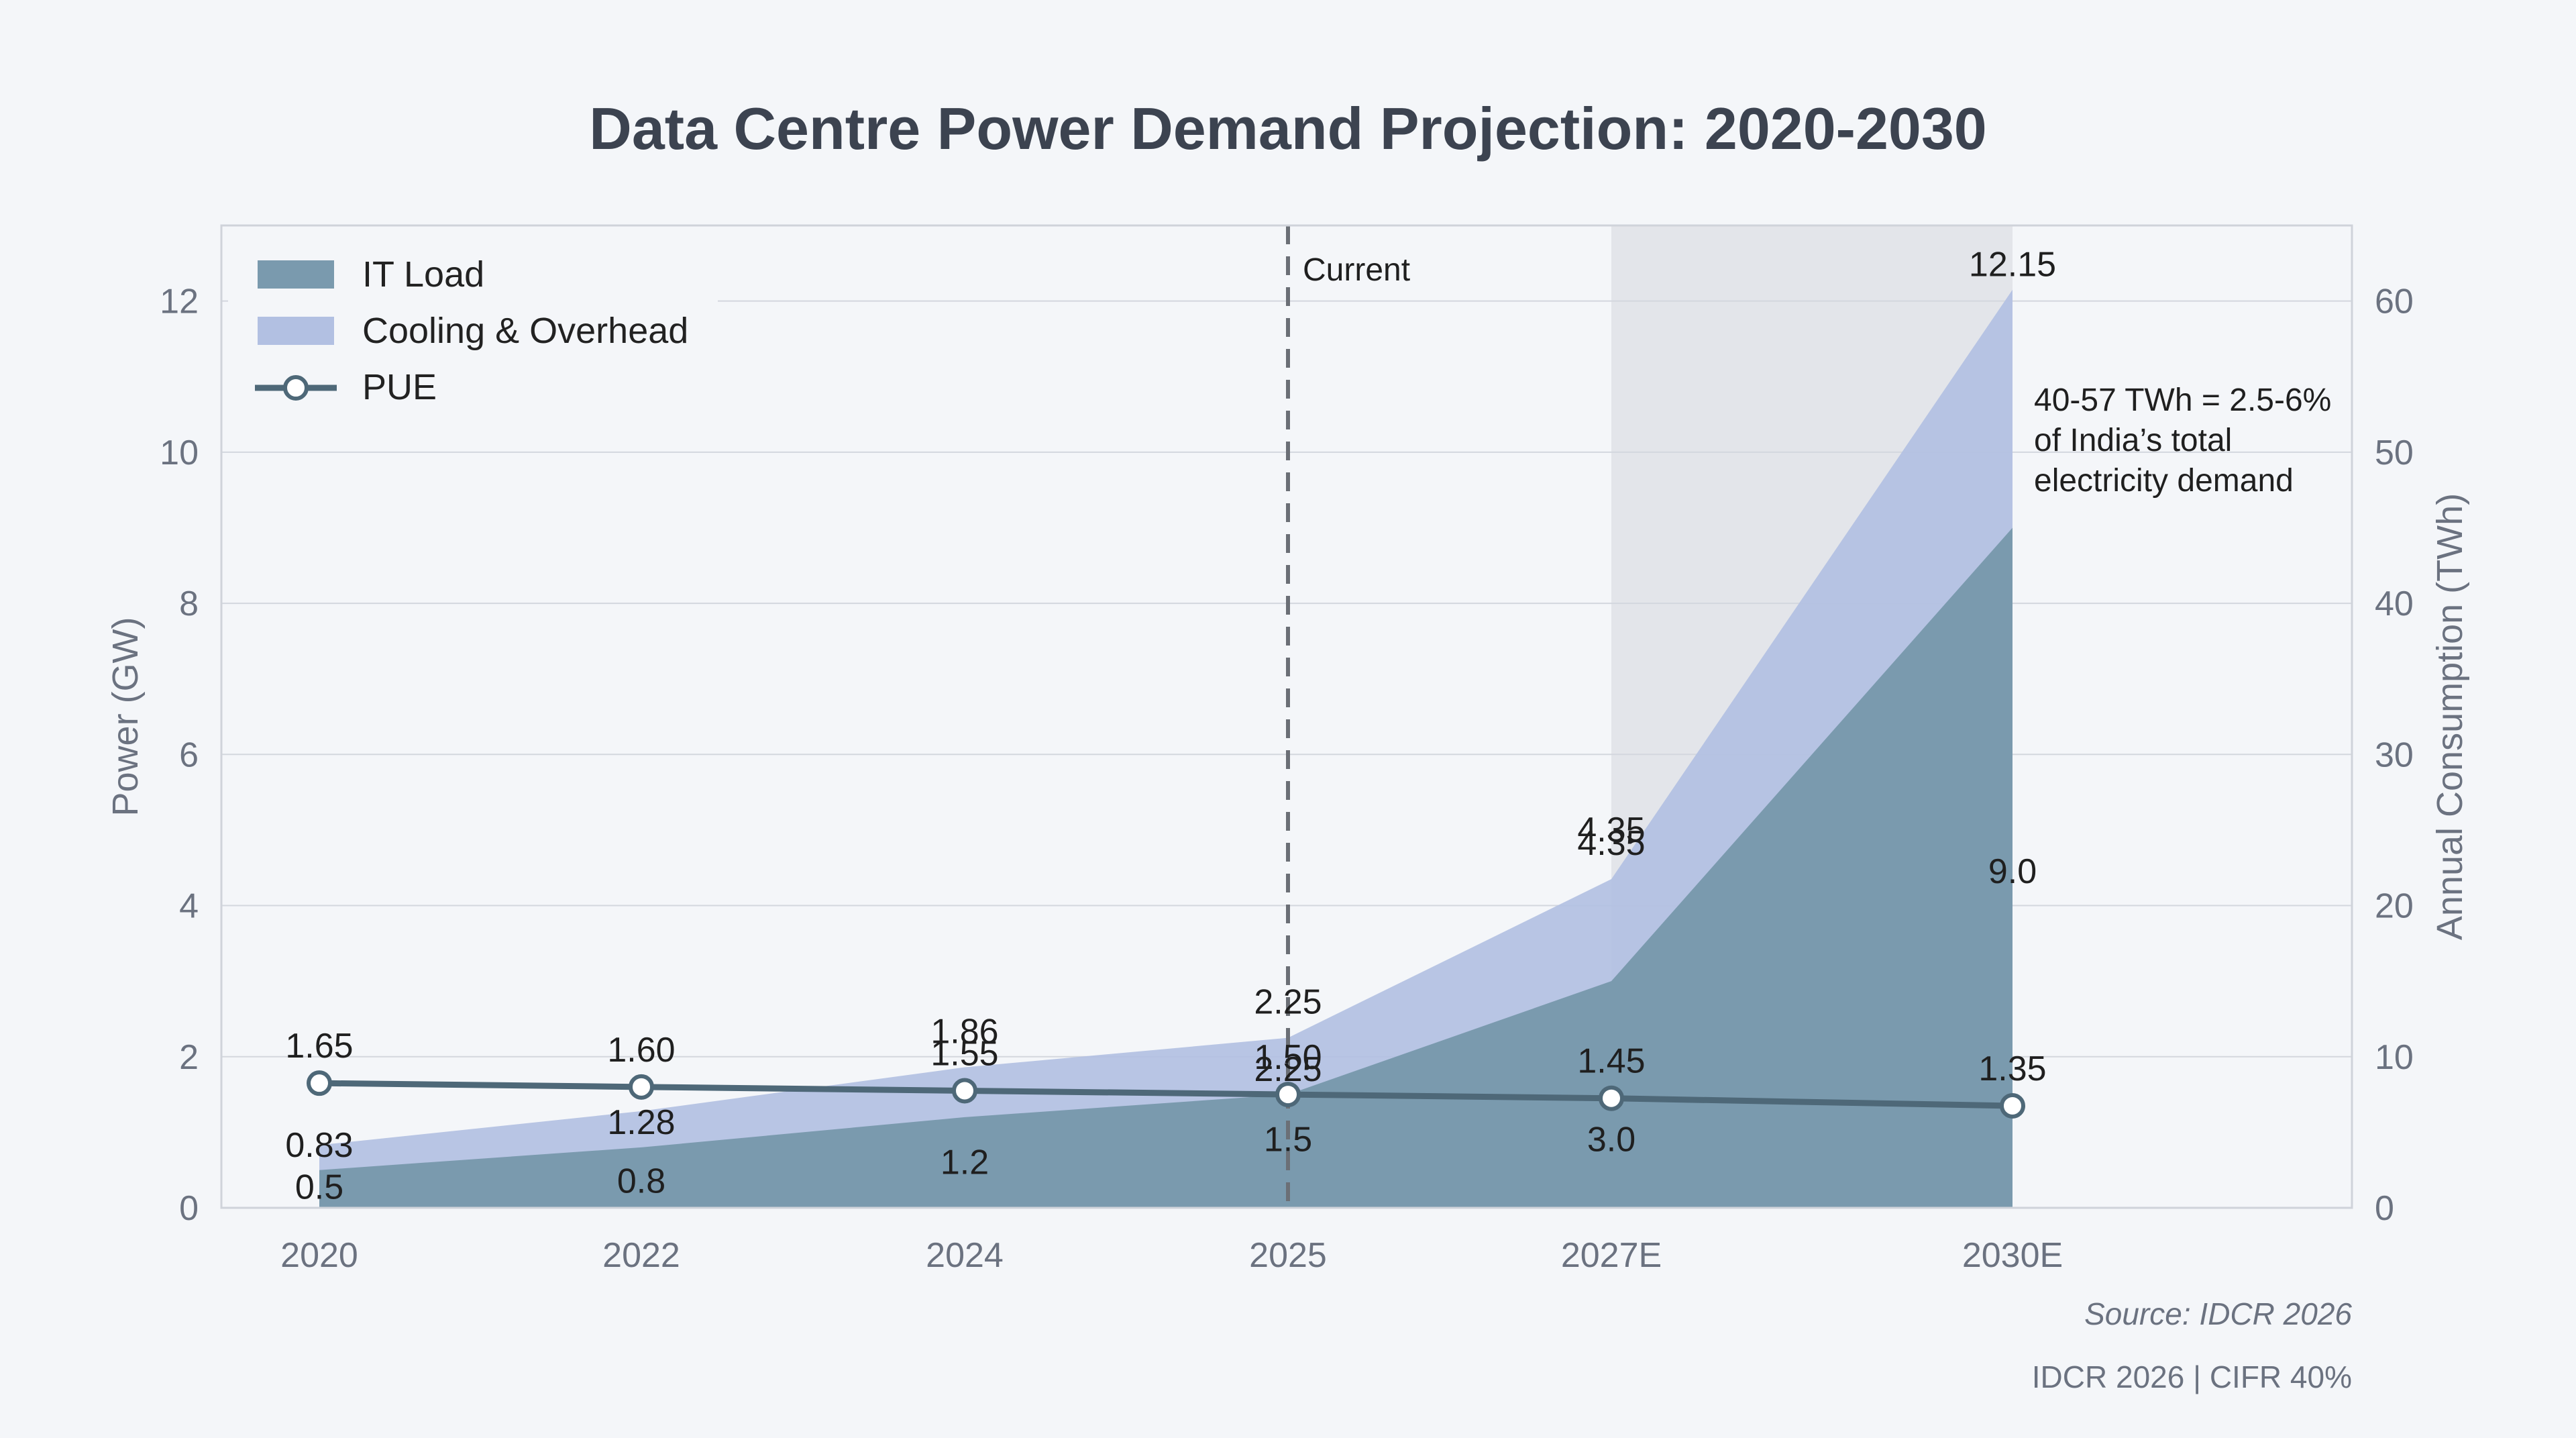  What do you see at coordinates (319, 1046) in the screenshot?
I see `pue-value-label: 1.65` at bounding box center [319, 1046].